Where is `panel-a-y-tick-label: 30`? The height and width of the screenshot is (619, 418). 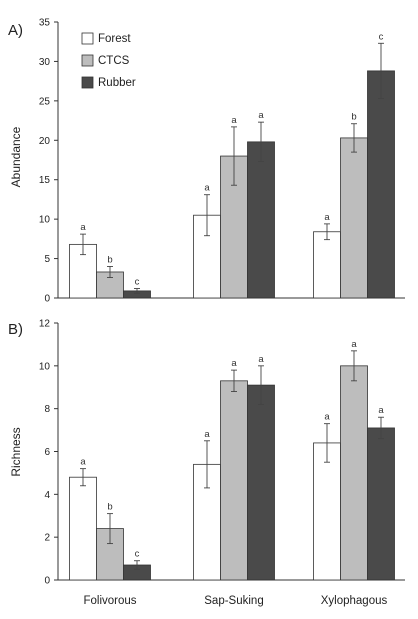 panel-a-y-tick-label: 30 is located at coordinates (45, 62).